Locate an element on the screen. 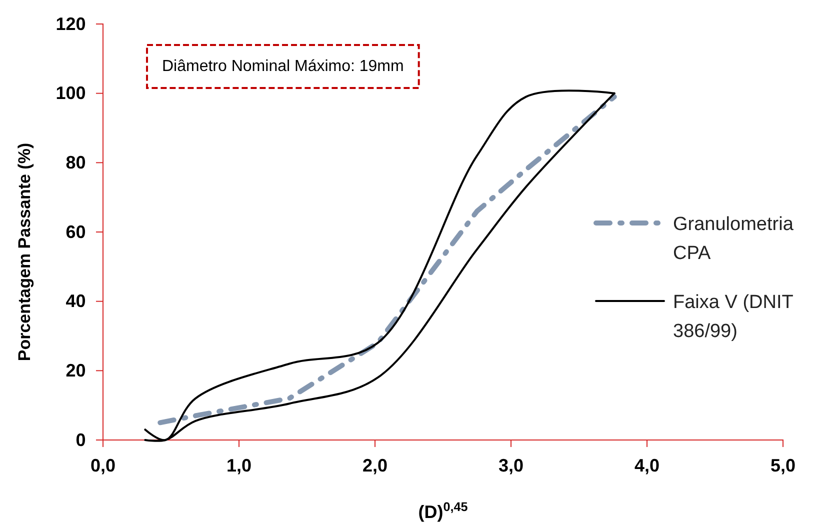 The image size is (833, 524). x-tick-label: 2,0 is located at coordinates (375, 466).